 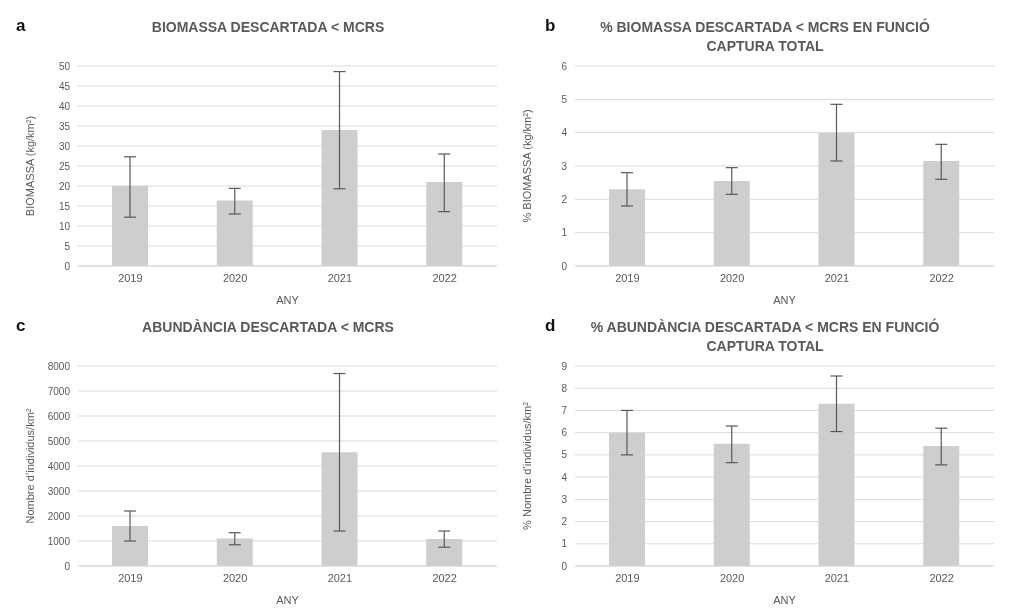 I want to click on chart-title: % ABUNDÀNCIA DESCARTADA < MCRS EN FUNCIÓ CAPTURA TOTAL, so click(x=765, y=337).